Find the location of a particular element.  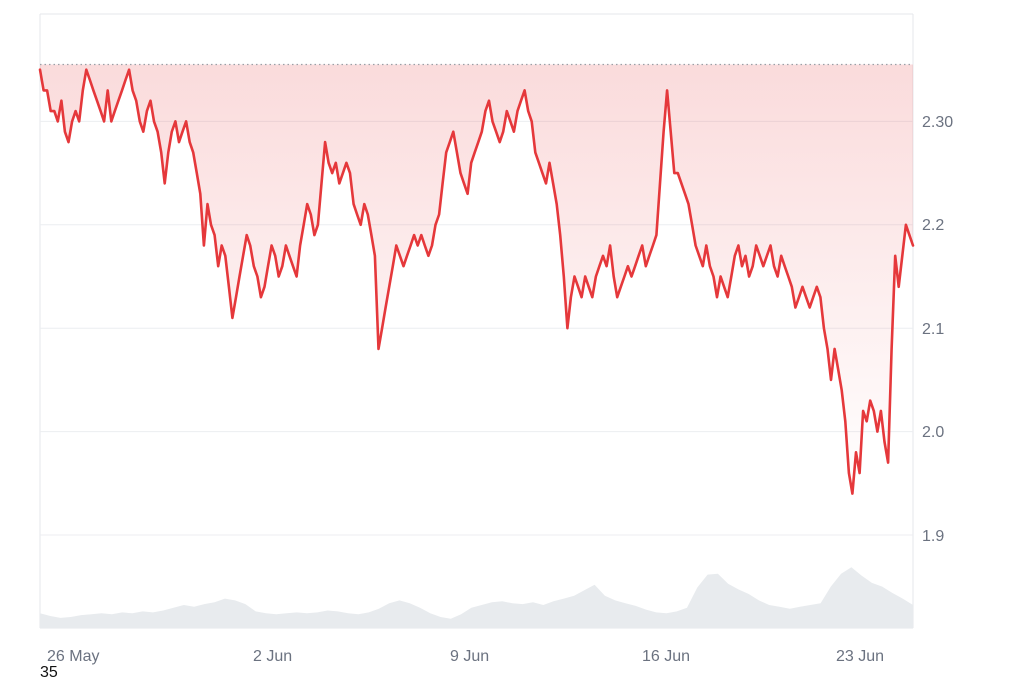

y-tick-label: 2.1 is located at coordinates (933, 329).